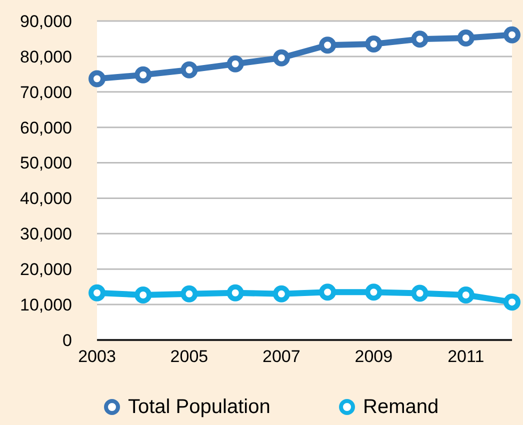 This screenshot has width=523, height=425. What do you see at coordinates (46, 163) in the screenshot?
I see `y-tick-label: 50,000` at bounding box center [46, 163].